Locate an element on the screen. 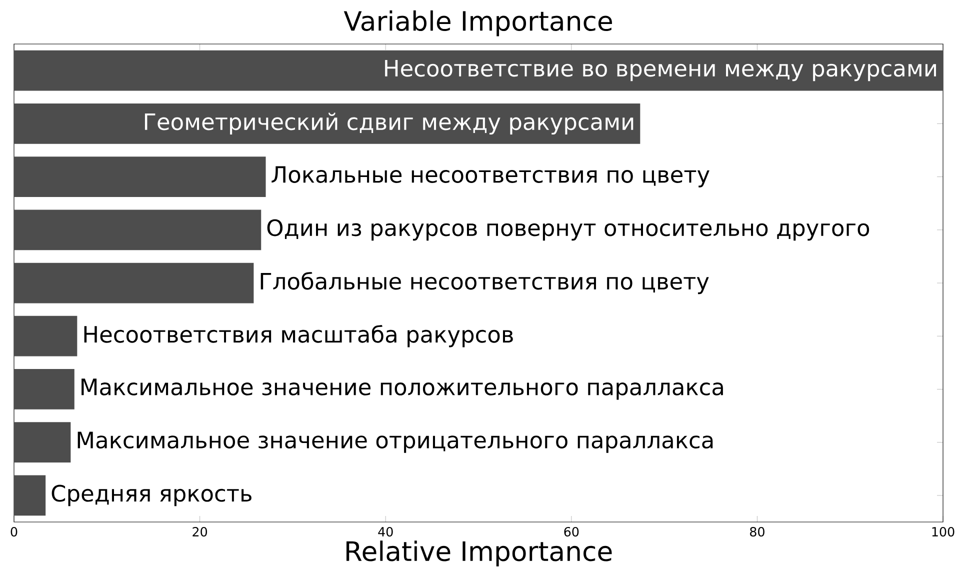 This screenshot has height=581, width=960. x-tick-label: 0 is located at coordinates (14, 531).